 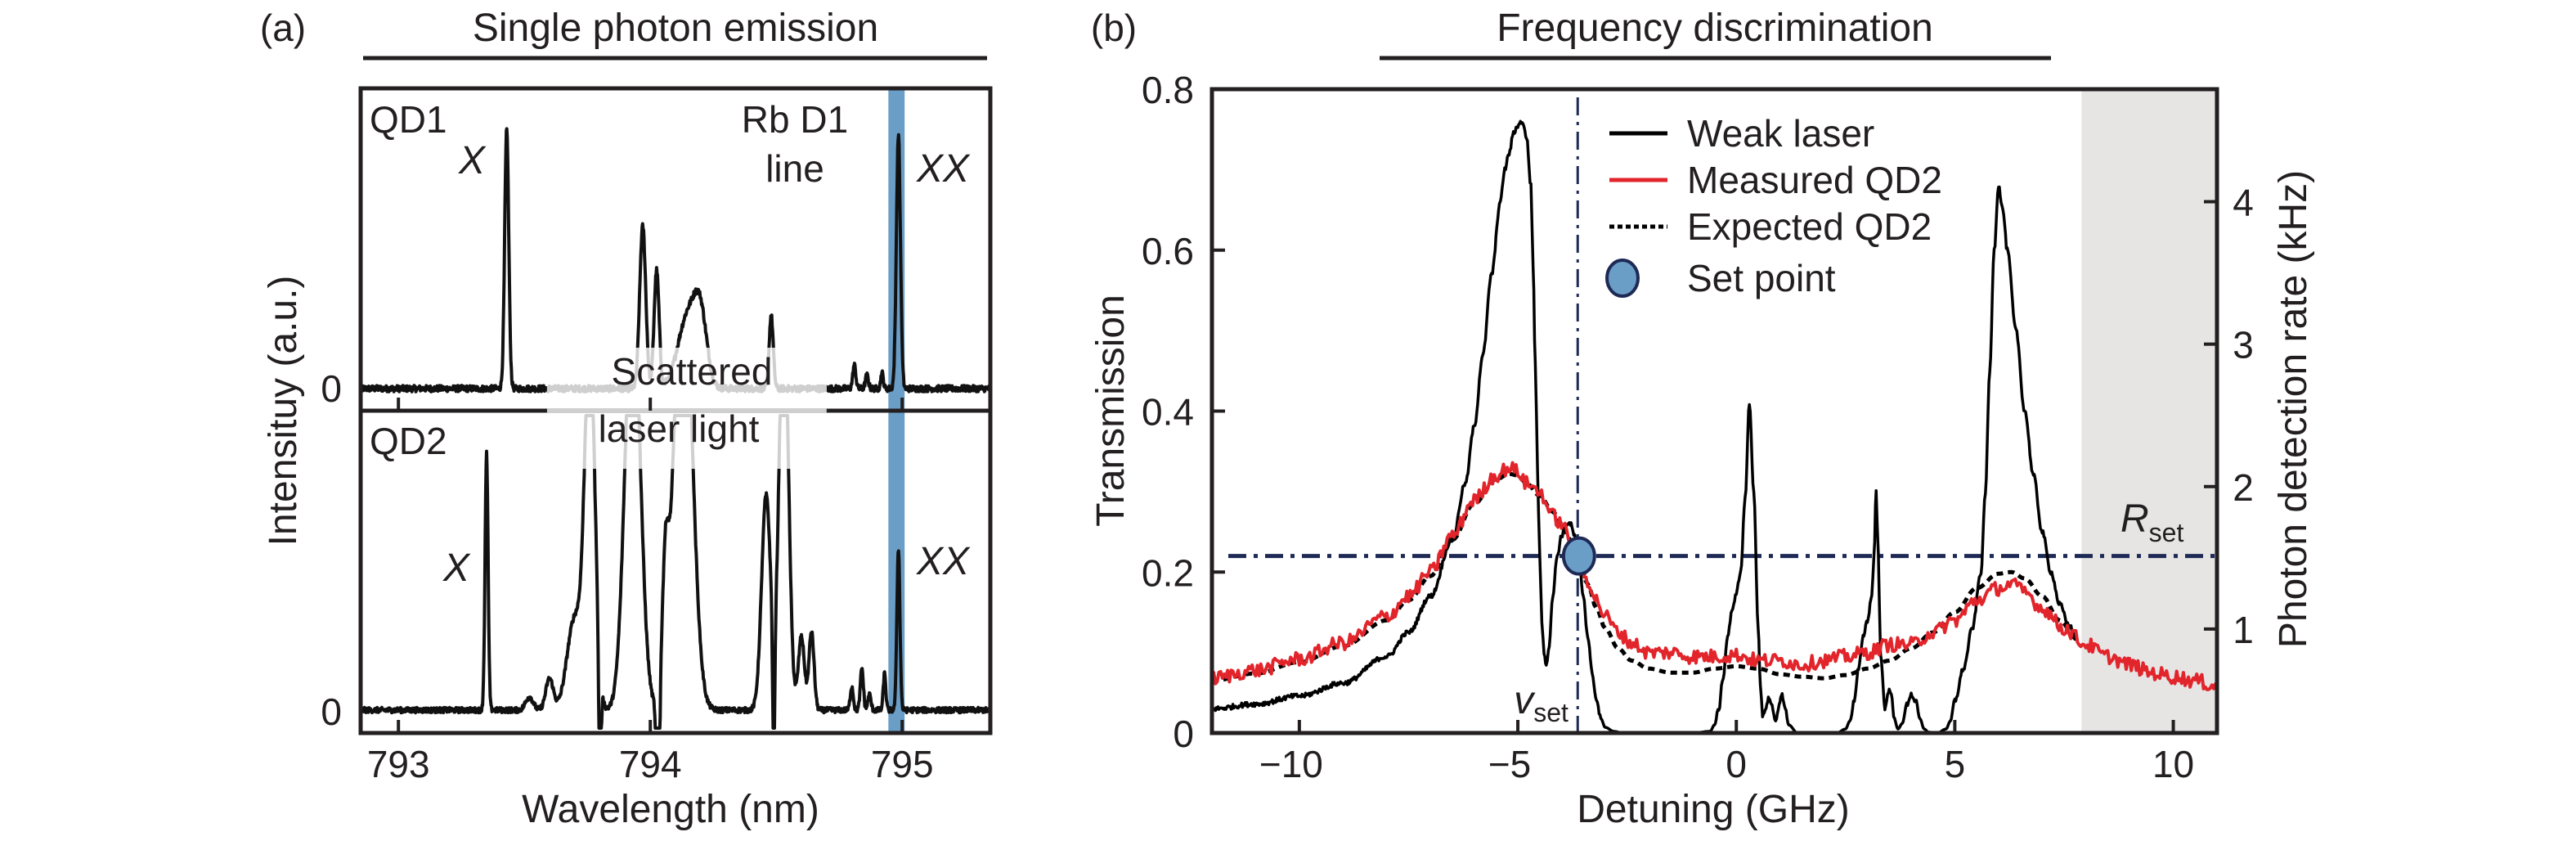 I want to click on qd2-xx-label: XX, so click(x=943, y=561).